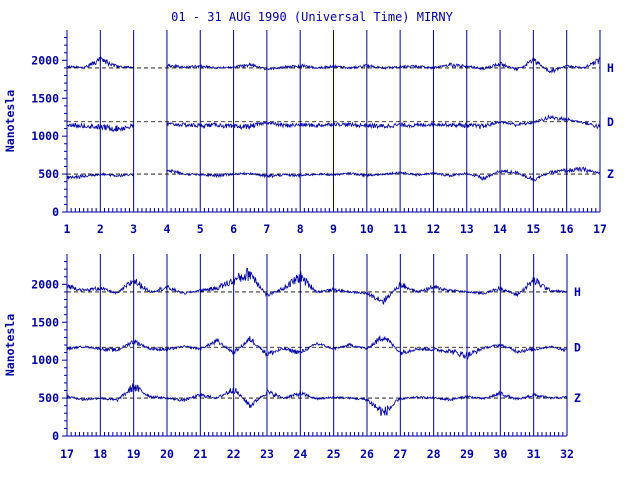 The image size is (640, 480). Describe the element at coordinates (467, 454) in the screenshot. I see `x-tick-label: 29` at that location.